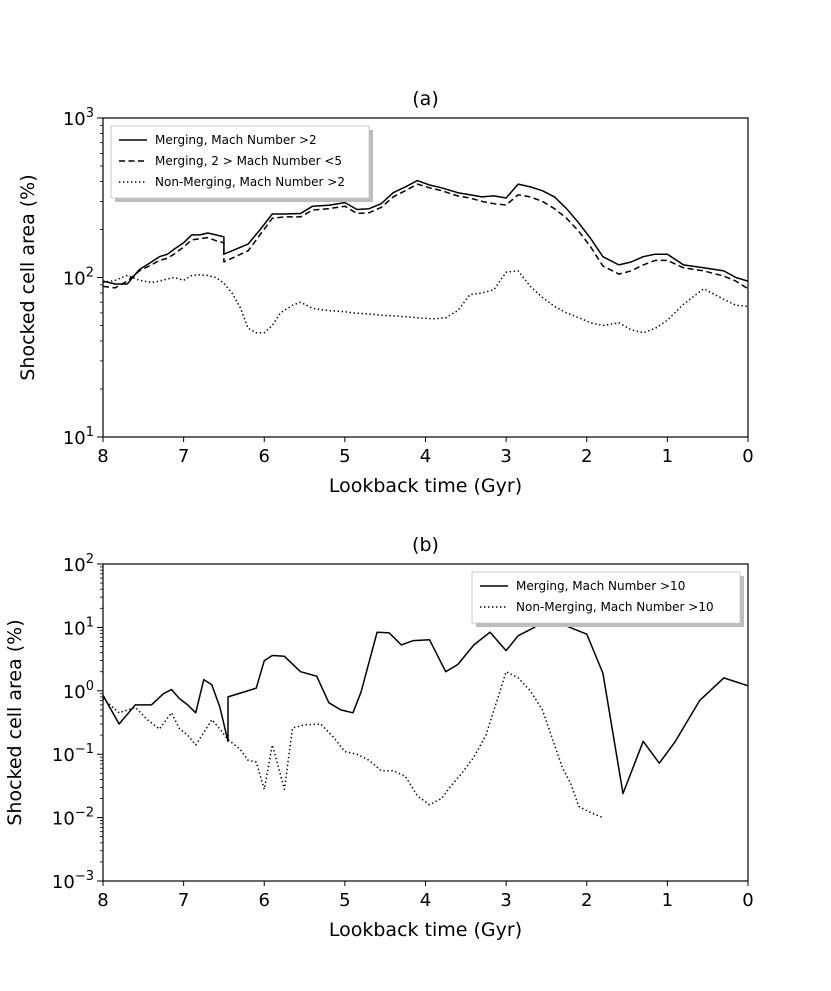 The width and height of the screenshot is (831, 991). Describe the element at coordinates (78, 691) in the screenshot. I see `y-tick-label: 10⁰` at that location.